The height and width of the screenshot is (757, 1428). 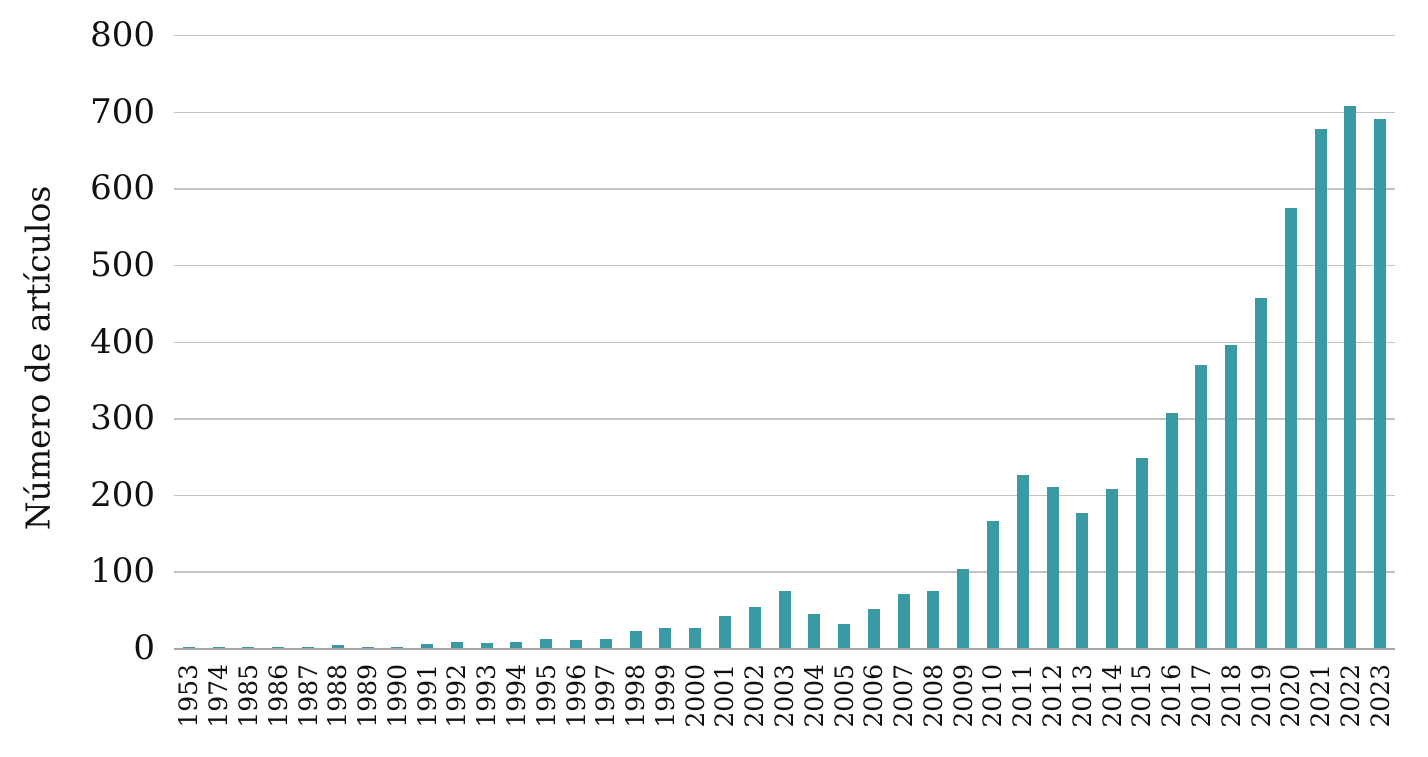 I want to click on bar-2006, so click(x=873, y=628).